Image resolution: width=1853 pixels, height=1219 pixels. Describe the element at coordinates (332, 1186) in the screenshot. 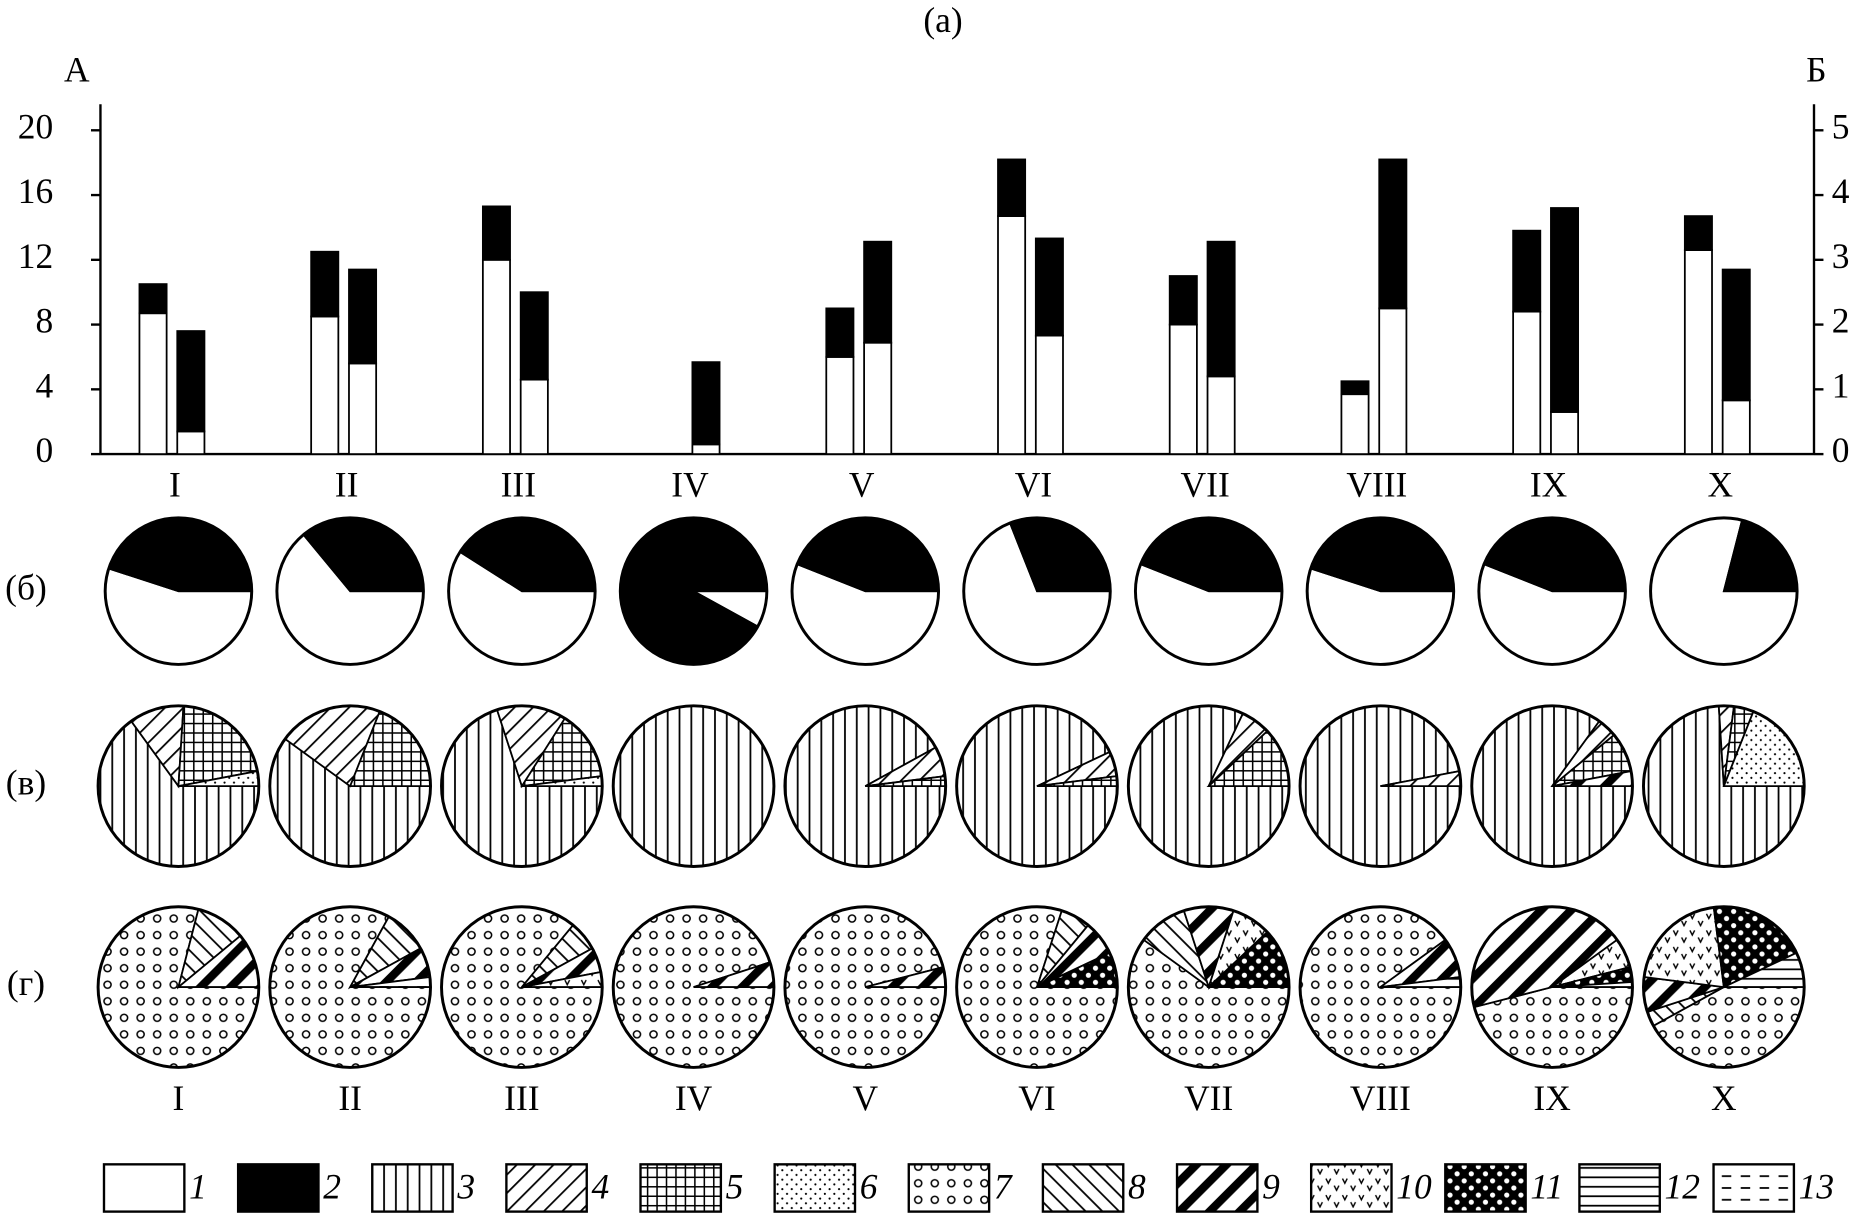

I see `legend-label: 2` at that location.